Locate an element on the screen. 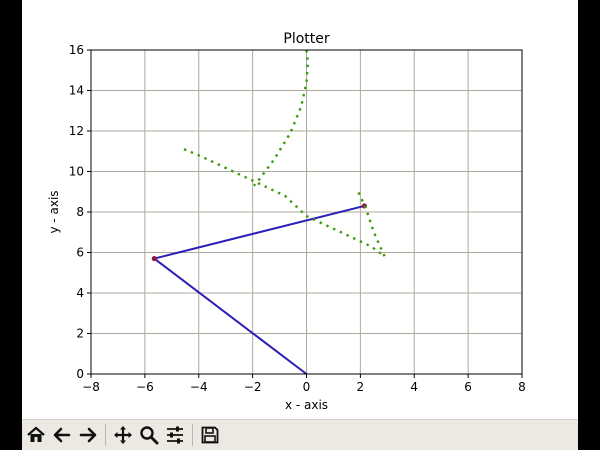 Image resolution: width=600 pixels, height=450 pixels. arrow-right-icon is located at coordinates (88, 435).